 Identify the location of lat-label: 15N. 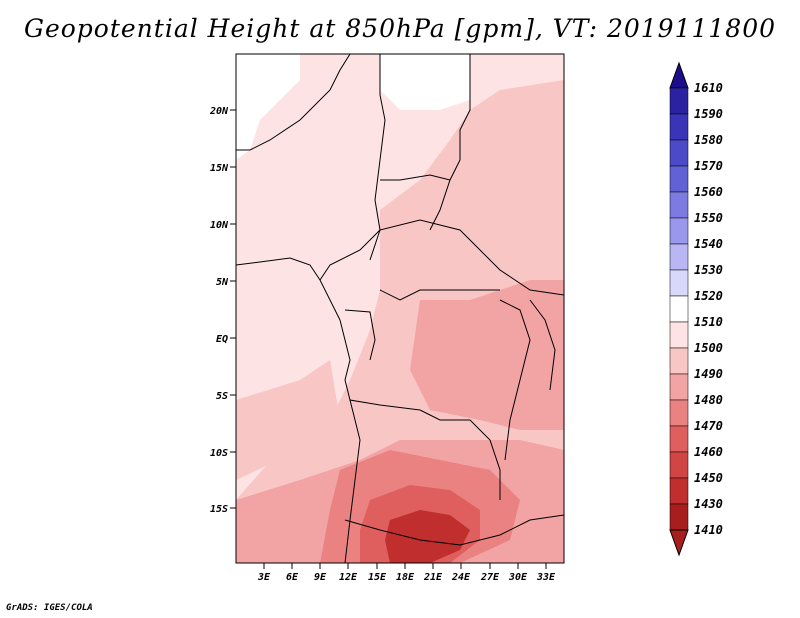
(219, 168).